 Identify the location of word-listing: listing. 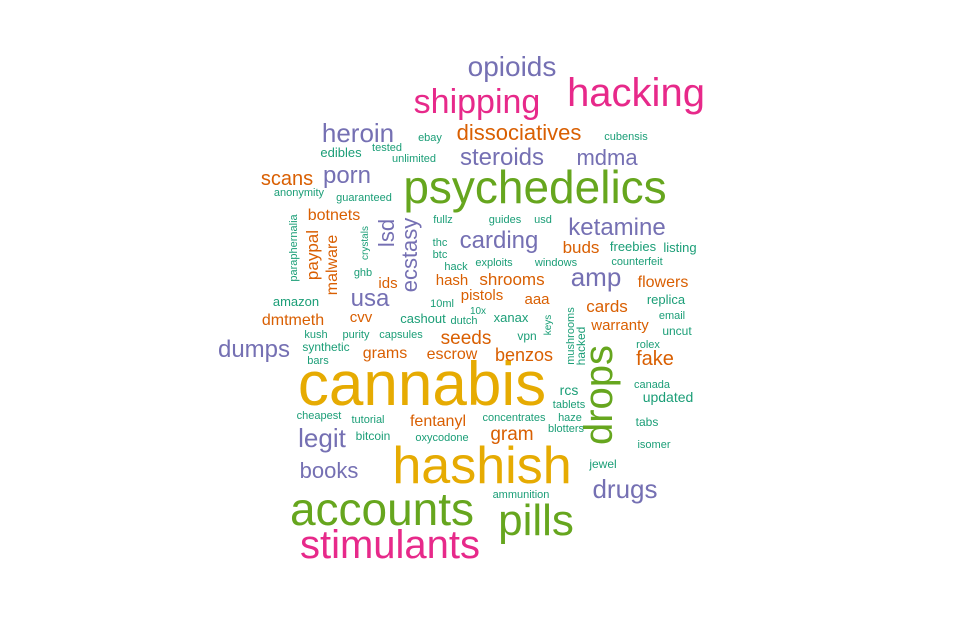
(679, 247).